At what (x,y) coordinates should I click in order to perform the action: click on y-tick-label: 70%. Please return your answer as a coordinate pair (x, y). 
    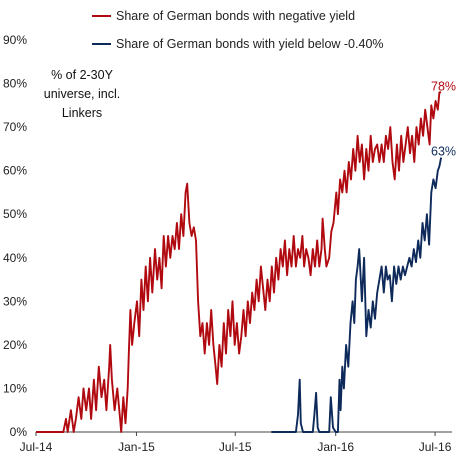
    Looking at the image, I should click on (15, 127).